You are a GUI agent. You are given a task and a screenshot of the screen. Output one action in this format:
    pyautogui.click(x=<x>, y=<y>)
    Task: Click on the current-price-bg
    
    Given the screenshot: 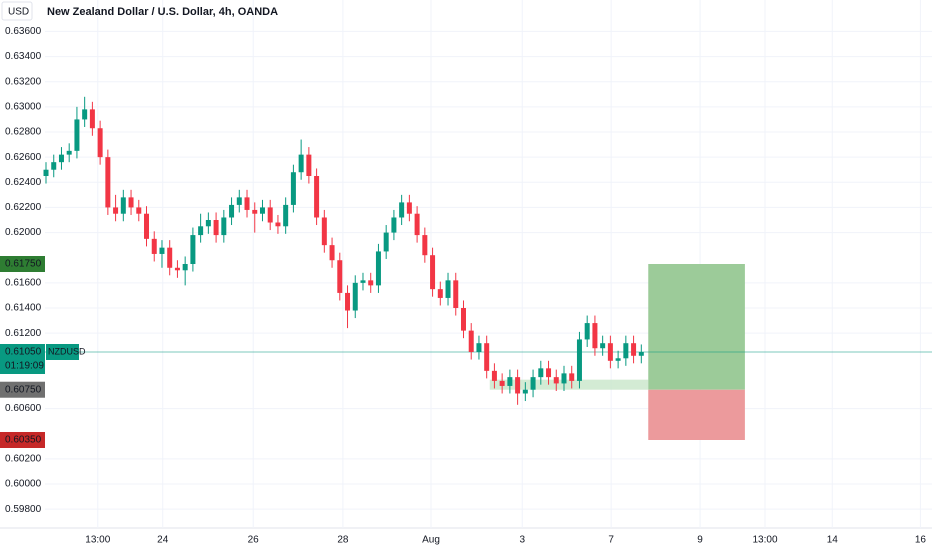 What is the action you would take?
    pyautogui.click(x=22, y=359)
    